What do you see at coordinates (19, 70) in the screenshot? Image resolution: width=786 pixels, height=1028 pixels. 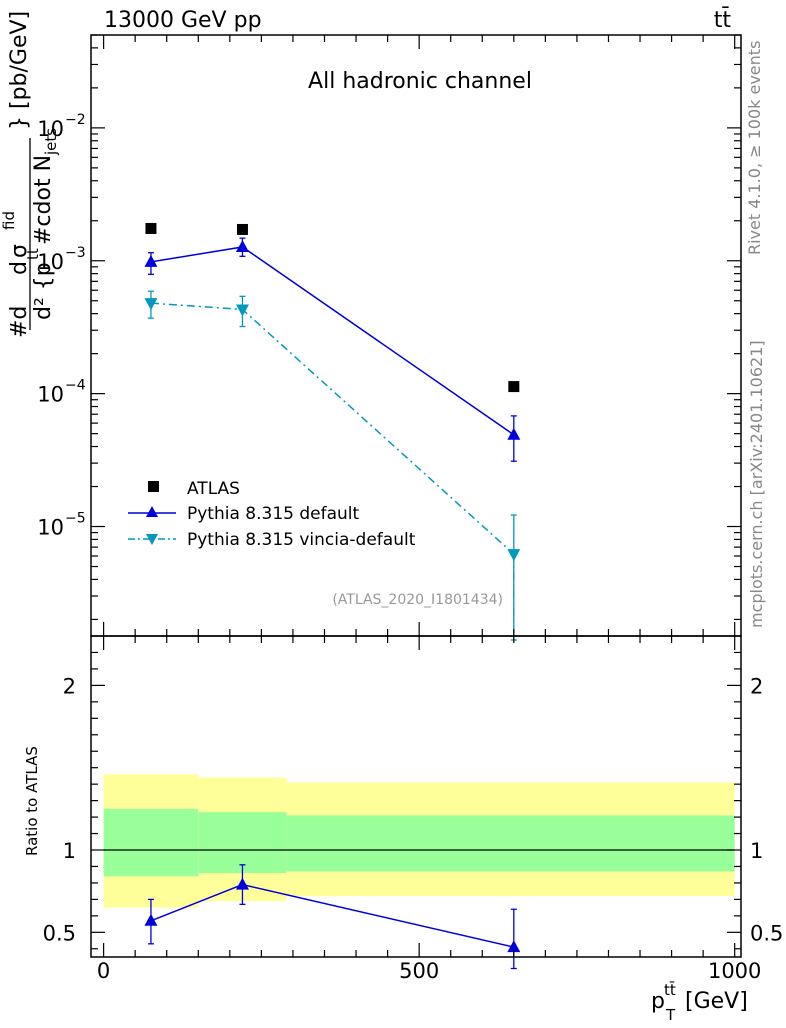 I see `ylabel-units: } [pb/GeV]` at bounding box center [19, 70].